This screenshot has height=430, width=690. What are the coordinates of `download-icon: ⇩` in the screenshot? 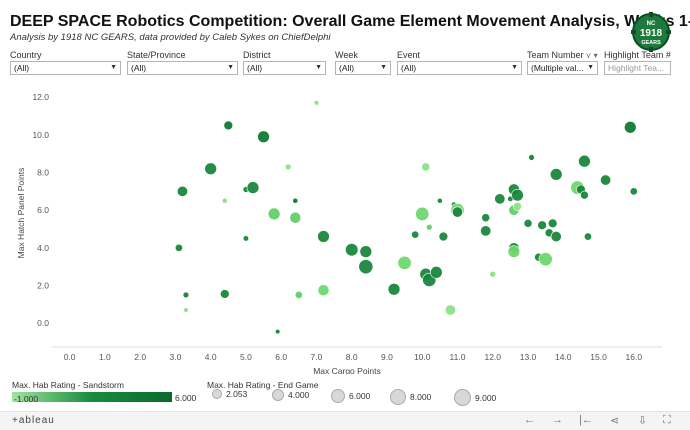 It's located at (643, 421).